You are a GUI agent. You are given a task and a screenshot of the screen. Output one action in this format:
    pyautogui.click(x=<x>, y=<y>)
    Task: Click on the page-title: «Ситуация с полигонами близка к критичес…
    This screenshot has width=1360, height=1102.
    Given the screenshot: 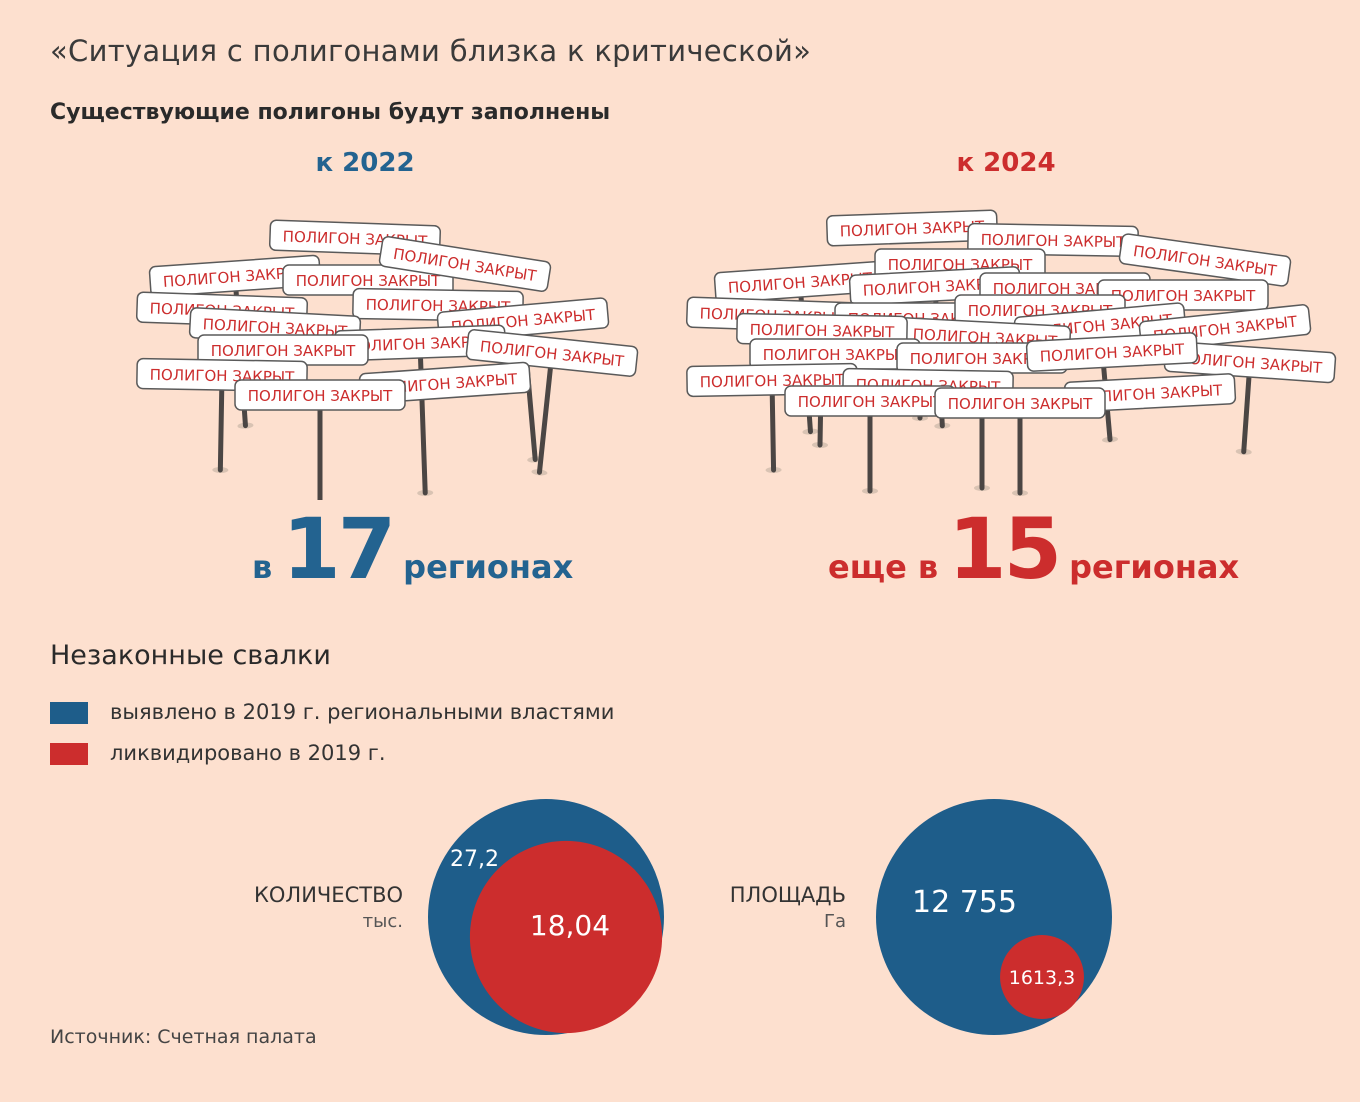 What is the action you would take?
    pyautogui.click(x=431, y=51)
    